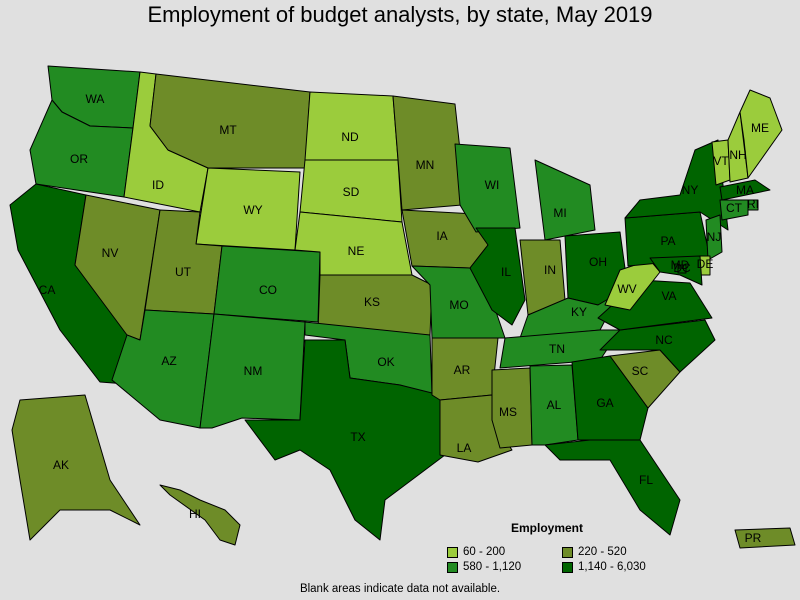 The width and height of the screenshot is (800, 600). I want to click on state-pr, so click(765, 538).